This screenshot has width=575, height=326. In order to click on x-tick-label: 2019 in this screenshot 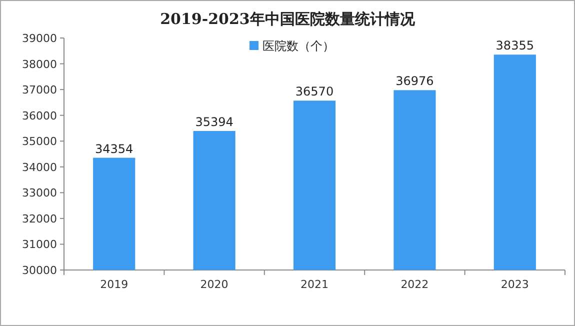, I will do `click(114, 284)`.